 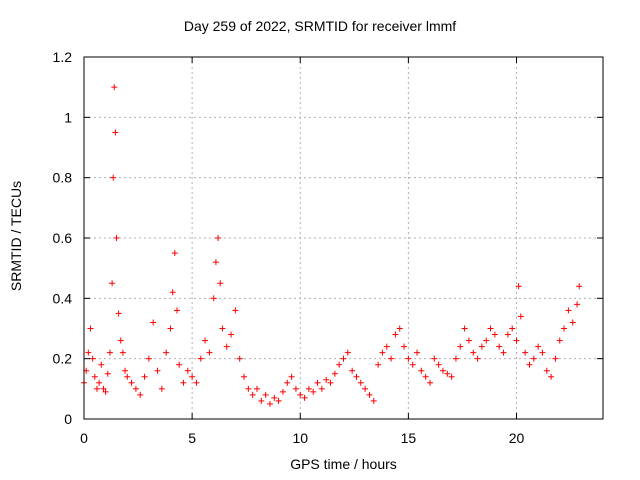 I want to click on x-axis-label: GPS time / hours, so click(x=343, y=464).